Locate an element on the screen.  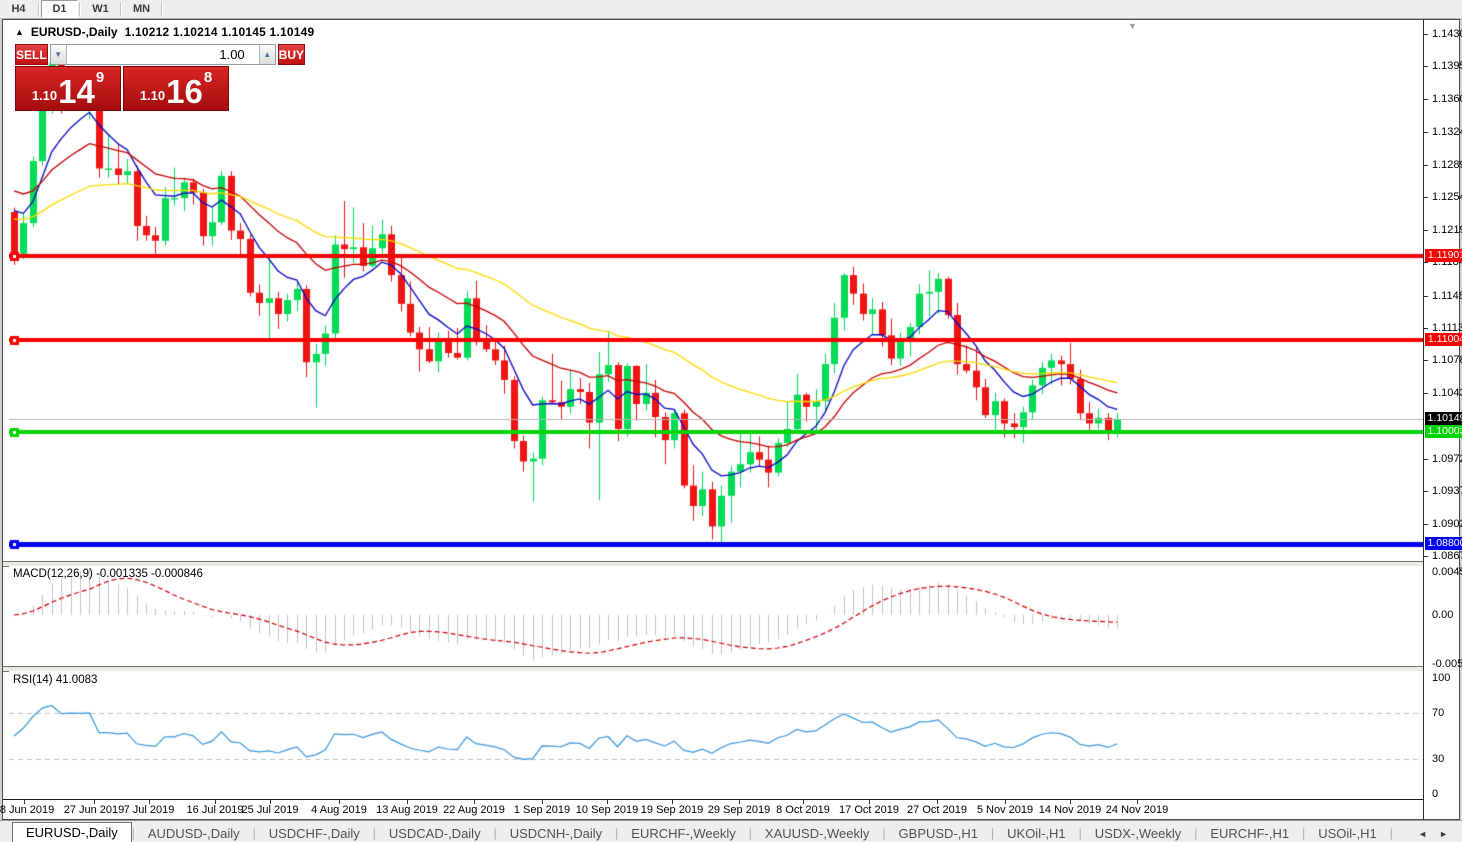
chart-tab-xauusd: XAUUSD-,Weekly is located at coordinates (817, 833).